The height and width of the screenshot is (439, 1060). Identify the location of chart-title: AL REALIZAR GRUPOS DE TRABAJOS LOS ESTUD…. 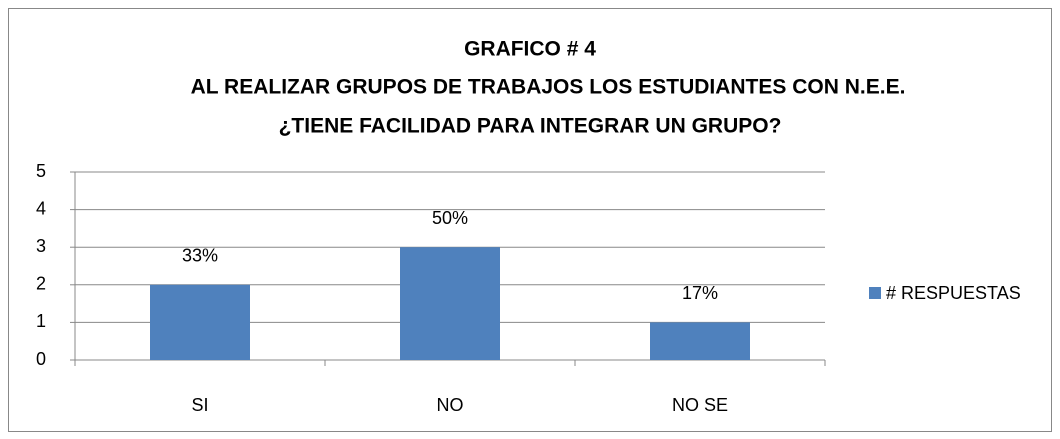
(548, 87).